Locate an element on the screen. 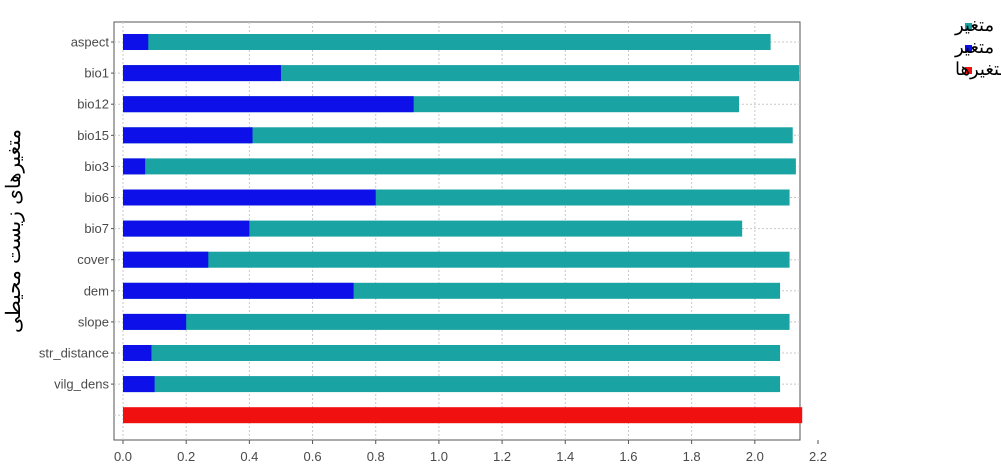  legend: بدون متغیربا یک متغیرتمامی متغیرها is located at coordinates (977, 47).